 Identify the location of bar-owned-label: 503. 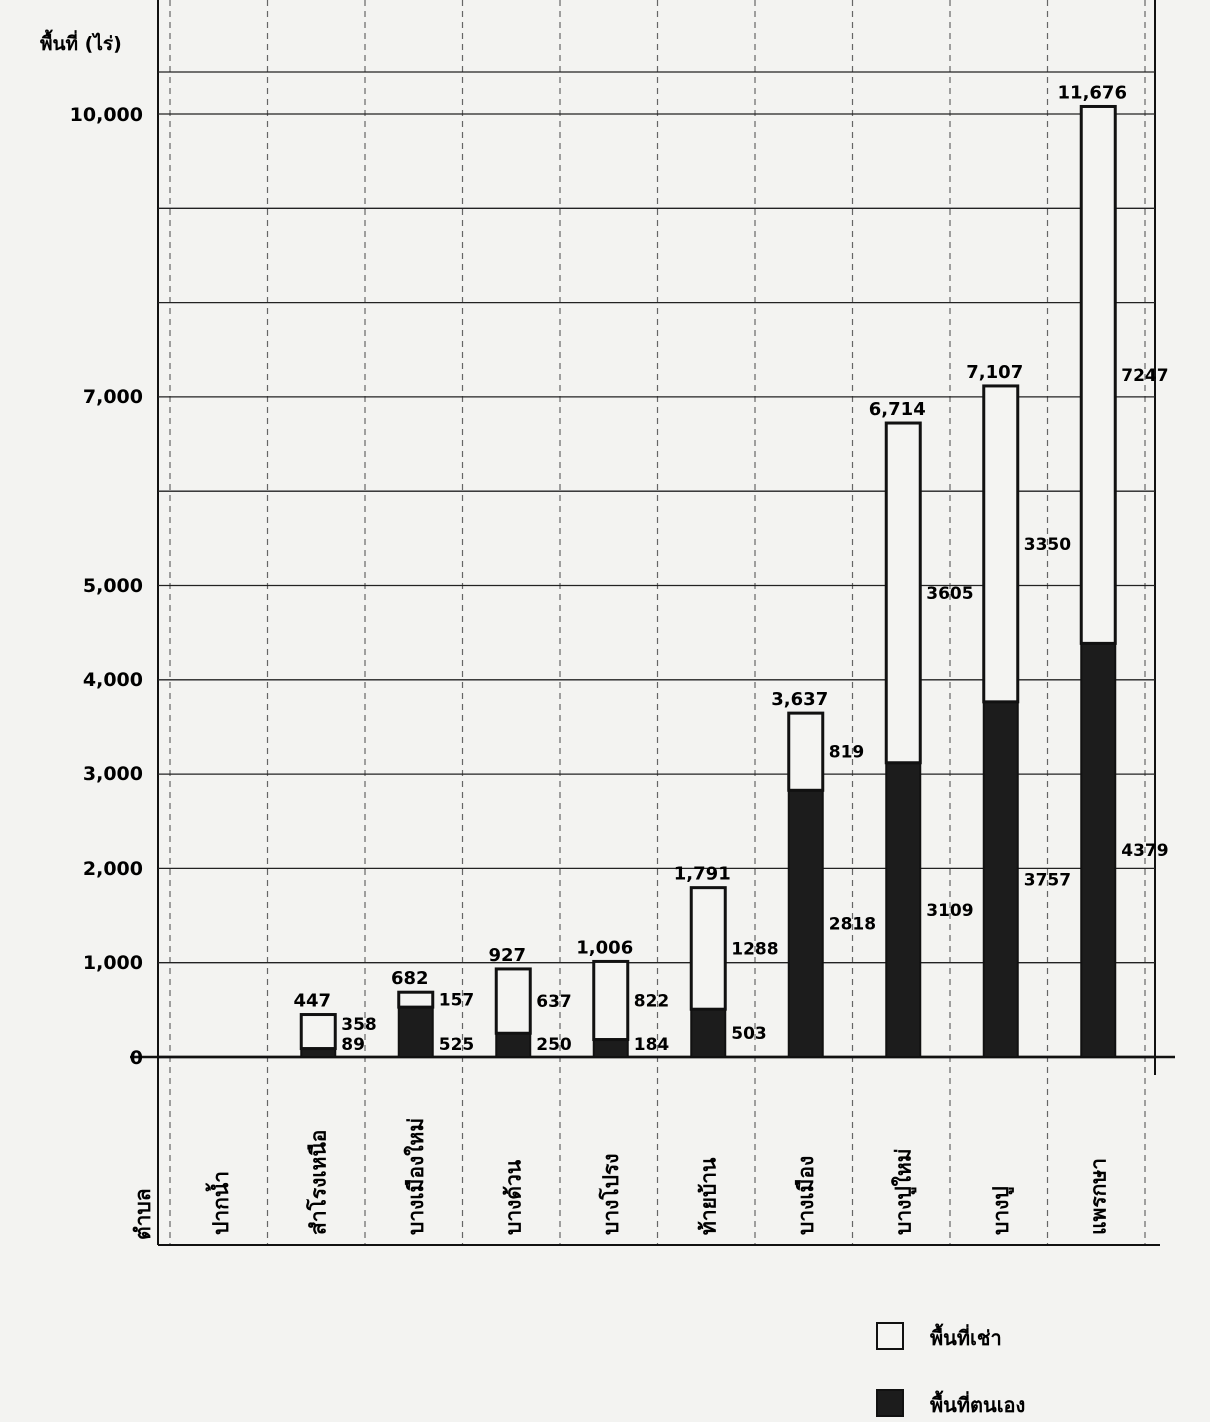
(749, 1034).